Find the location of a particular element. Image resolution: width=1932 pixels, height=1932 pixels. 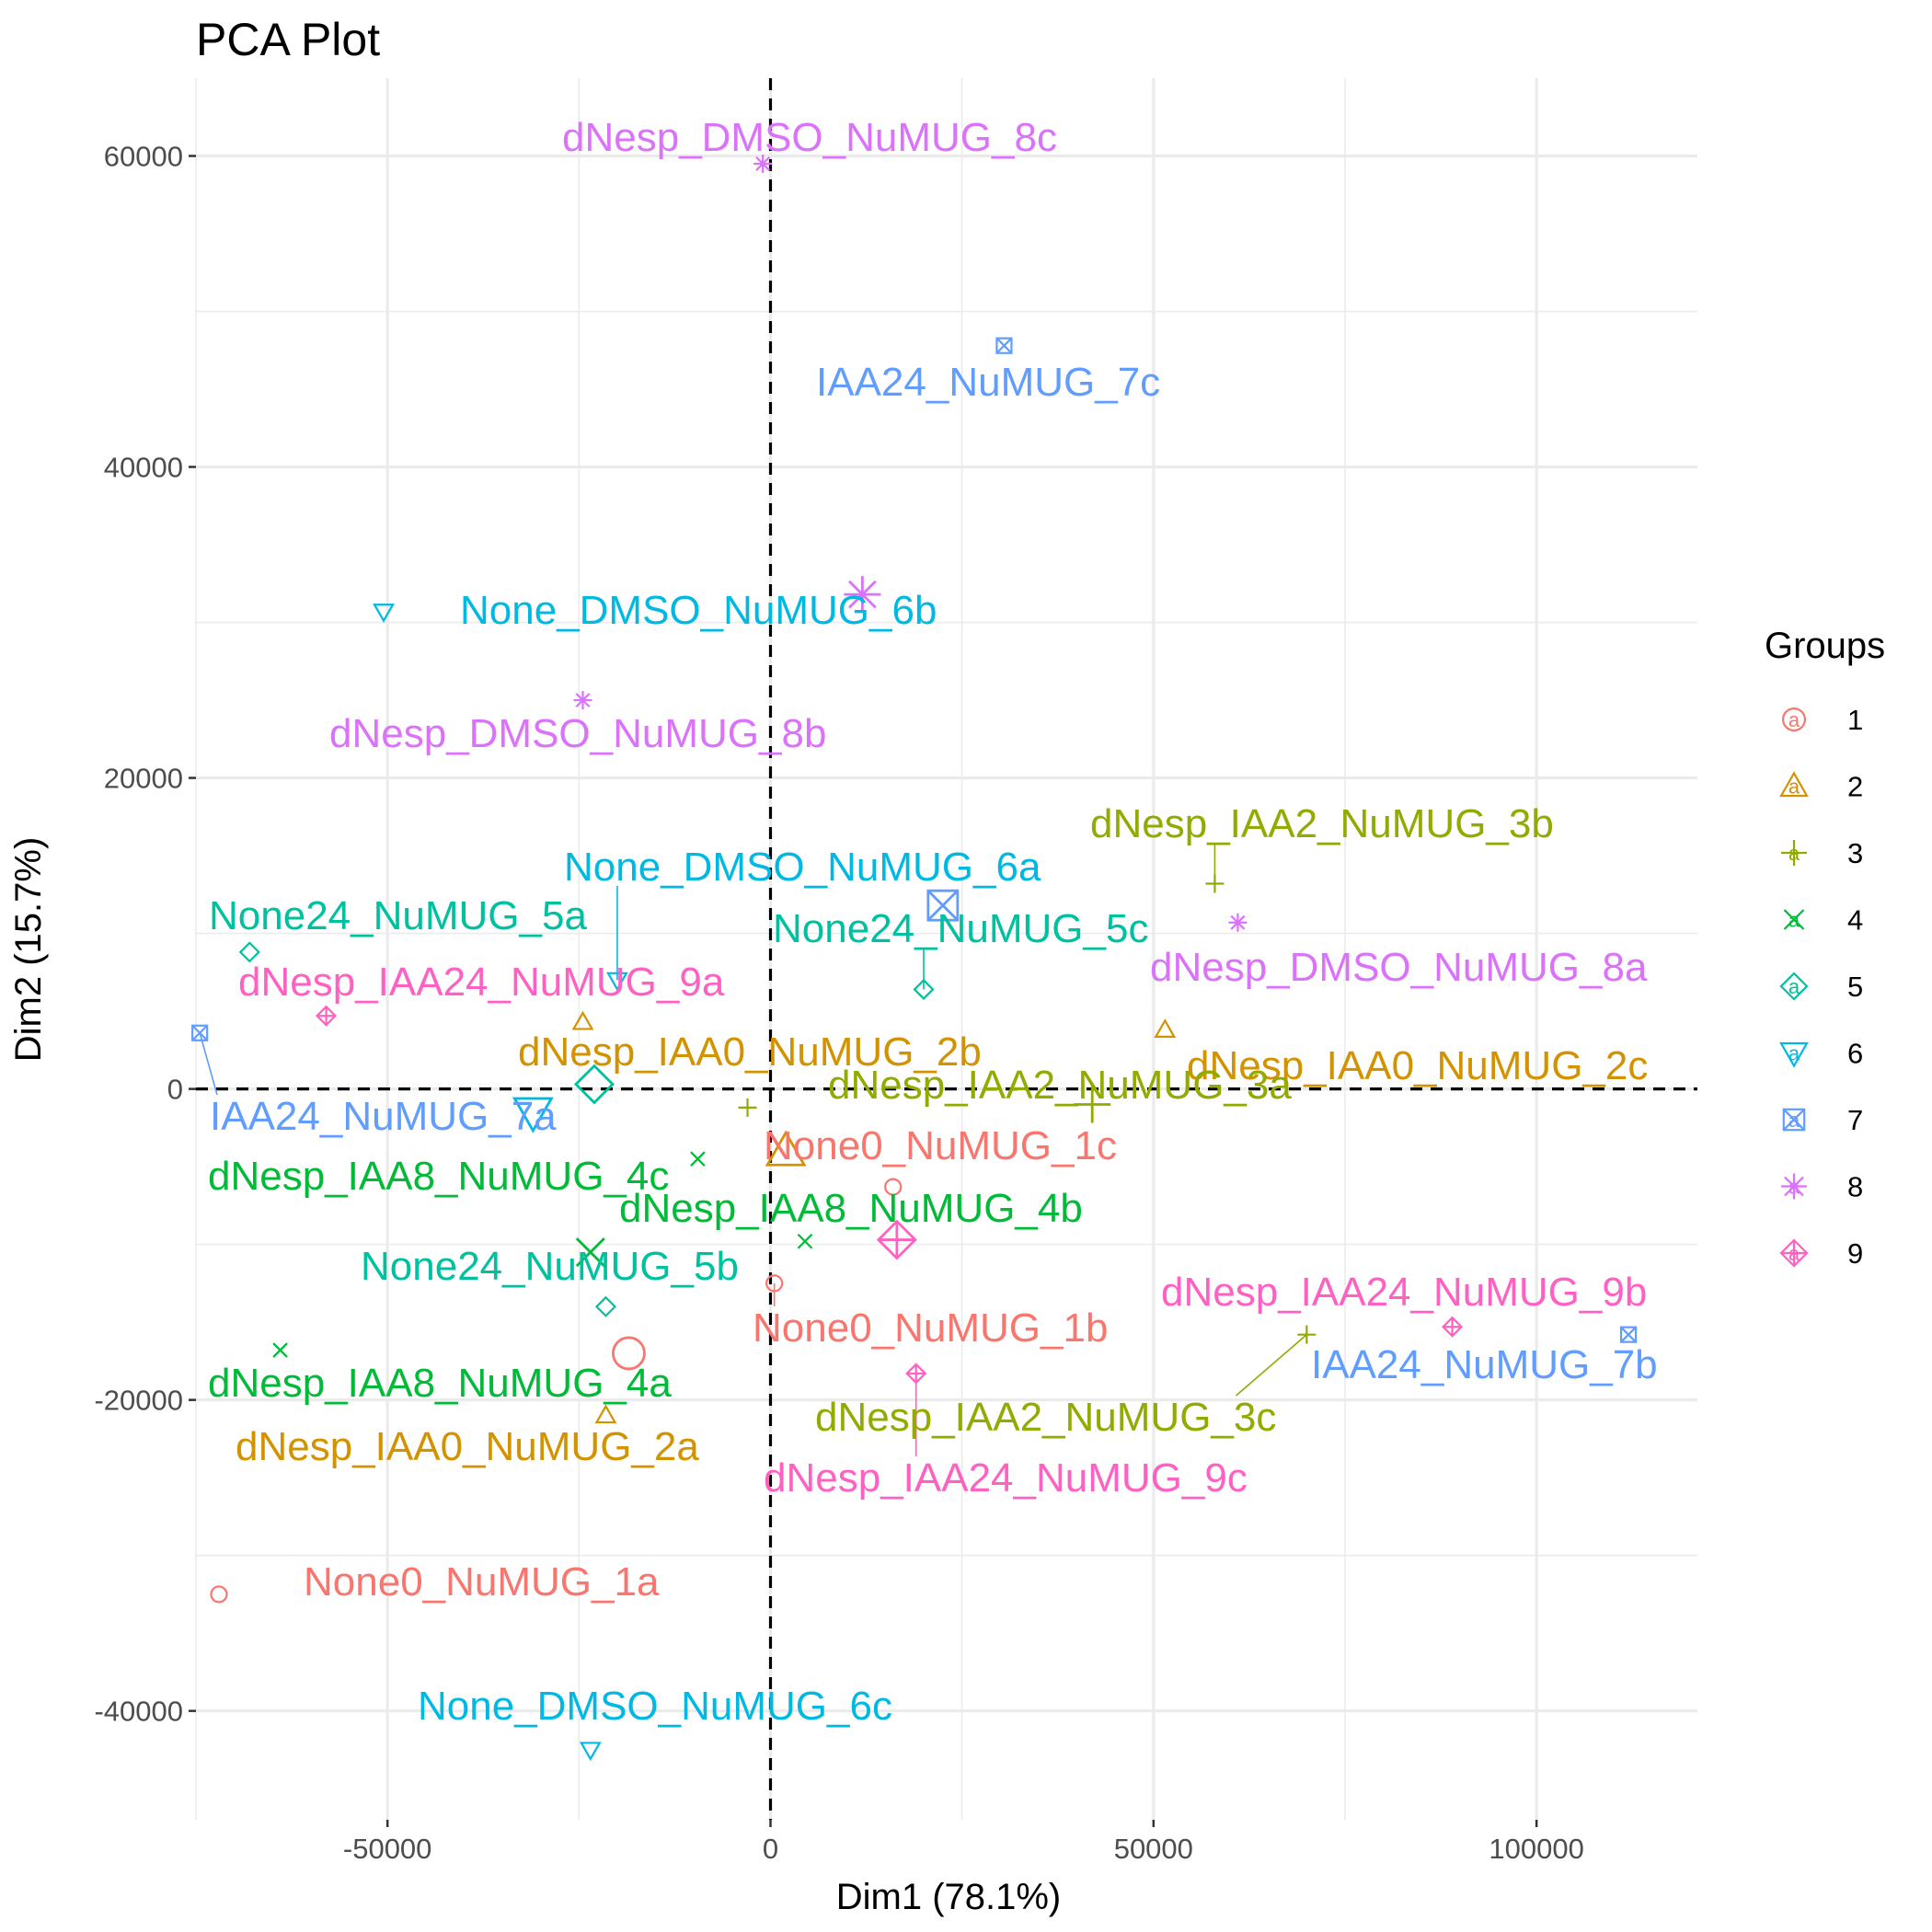

chart-title: PCA Plot is located at coordinates (288, 39).